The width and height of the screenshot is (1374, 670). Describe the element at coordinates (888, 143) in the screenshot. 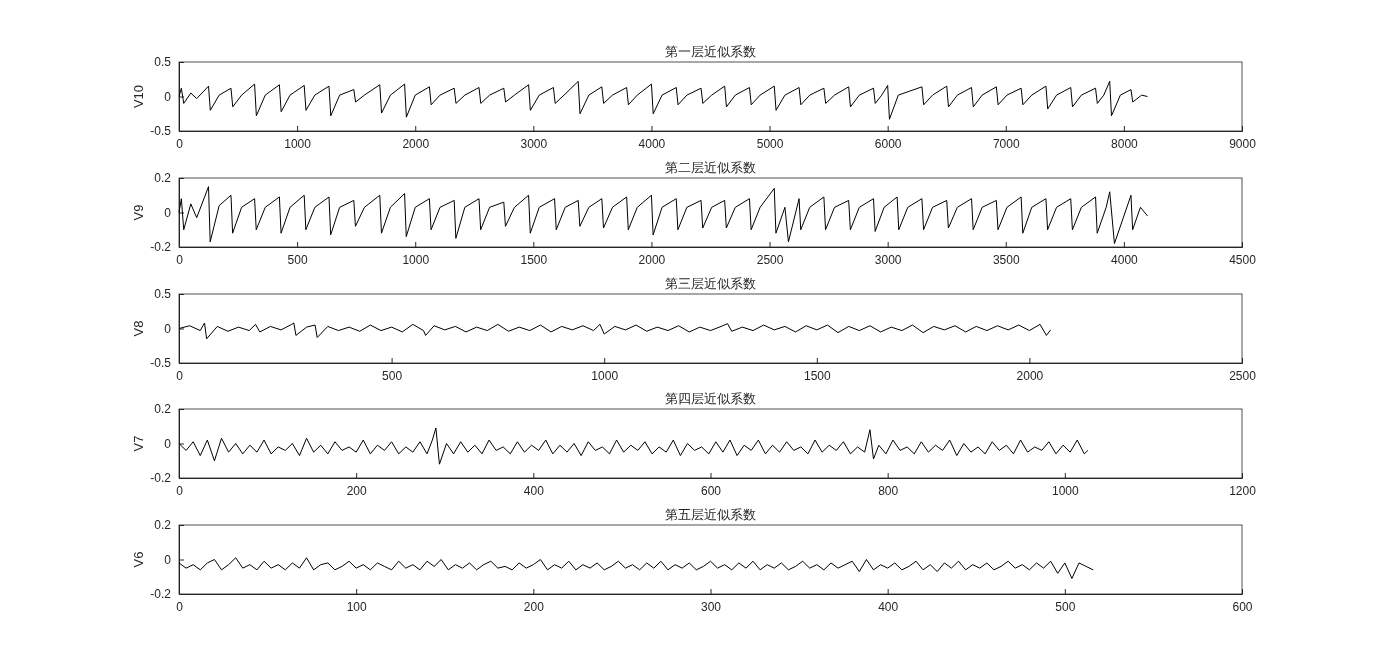

I see `x-tick-label: 6000` at that location.